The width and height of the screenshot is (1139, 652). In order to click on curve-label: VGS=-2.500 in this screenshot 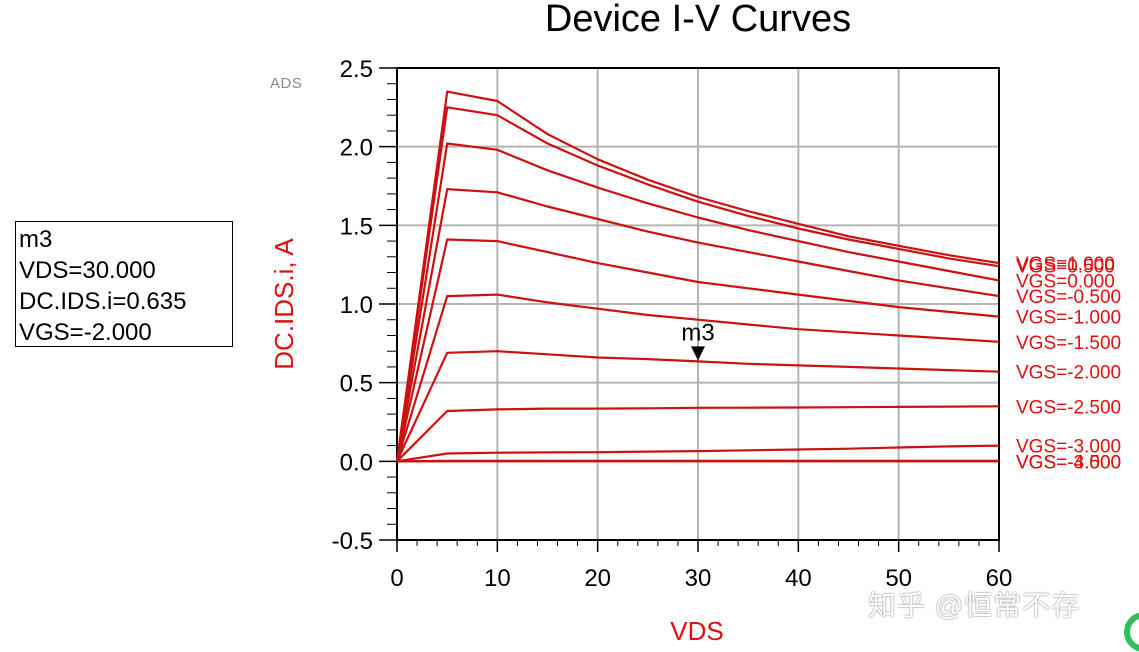, I will do `click(1068, 407)`.